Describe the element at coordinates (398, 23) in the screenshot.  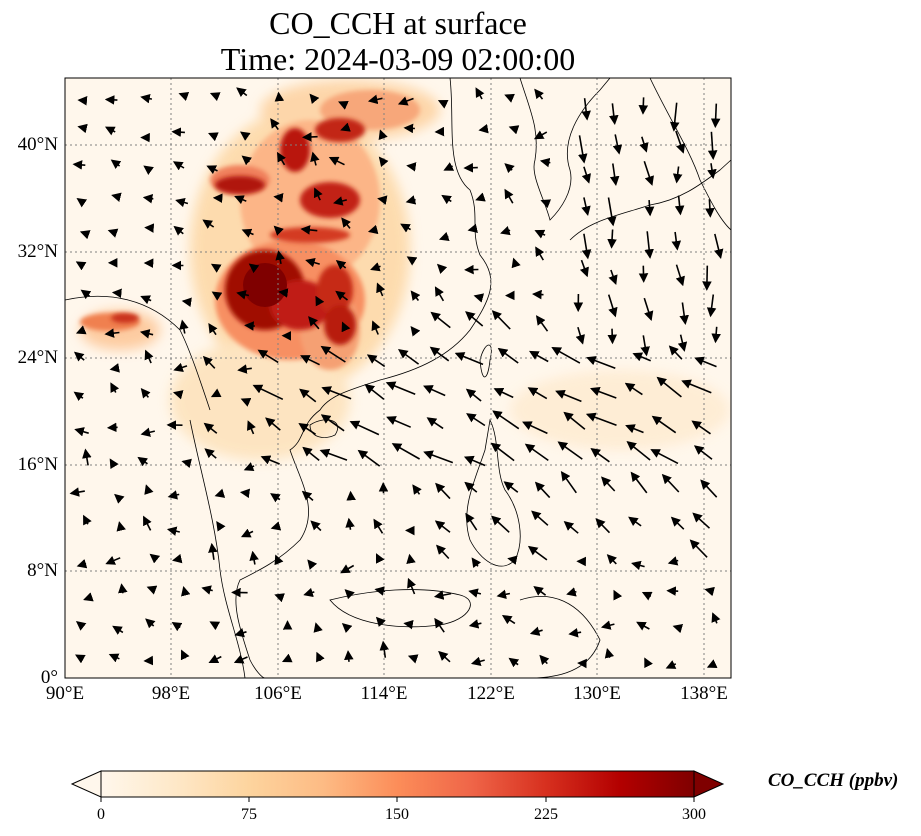
I see `map-title: CO_CCH at surface` at that location.